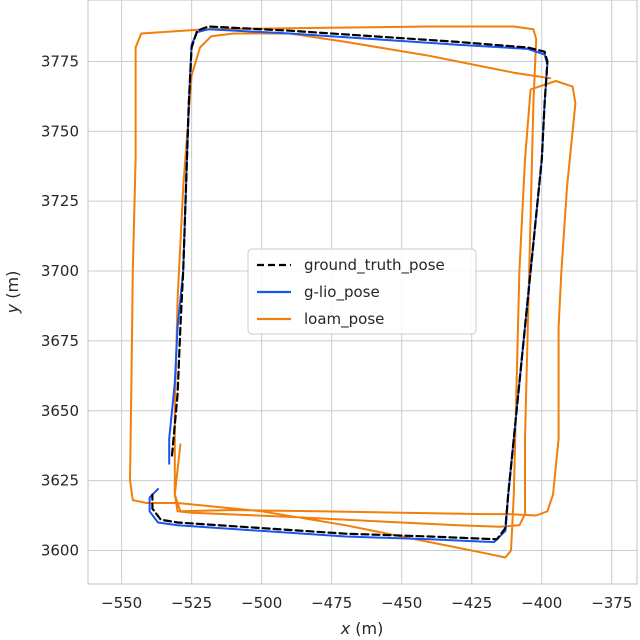 The image size is (640, 640). I want to click on legend: ground_truth_pose g-lio_pose loam_pose, so click(362, 291).